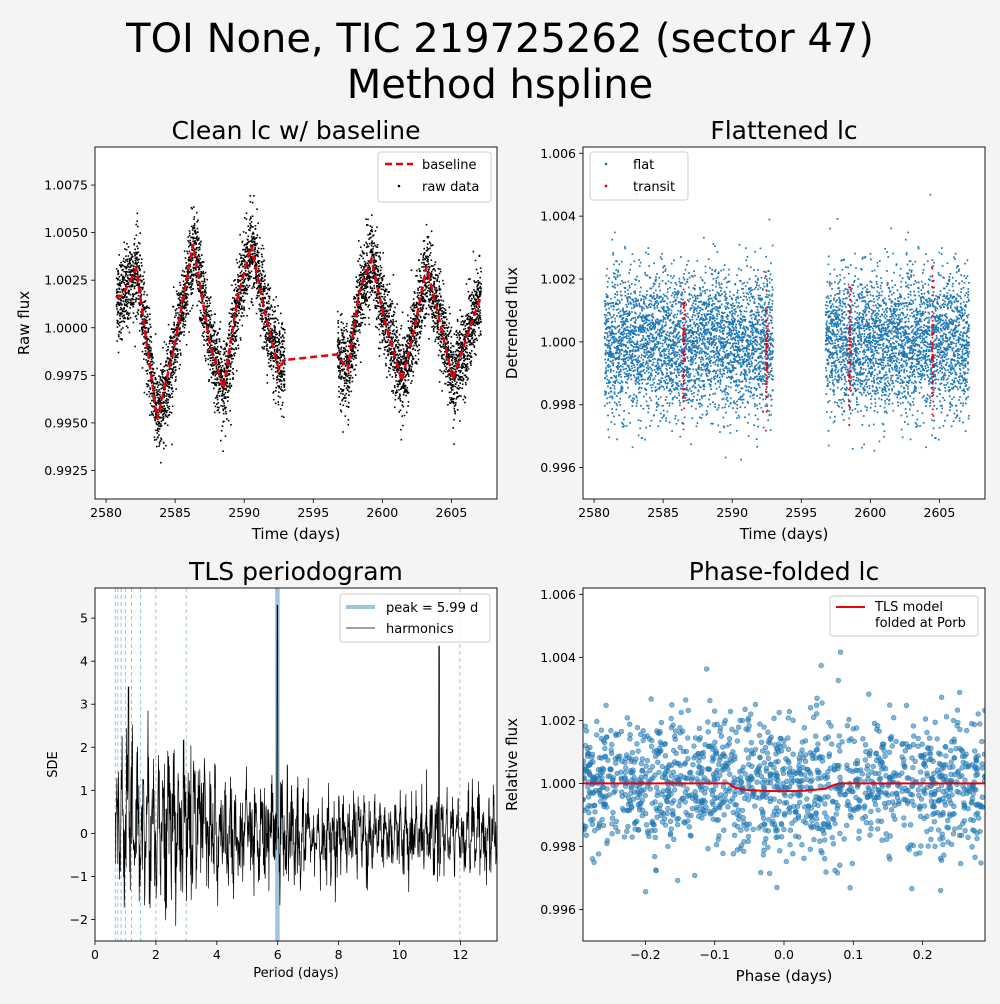 The height and width of the screenshot is (1004, 1000). Describe the element at coordinates (106, 512) in the screenshot. I see `x-tick-label: 2580` at that location.